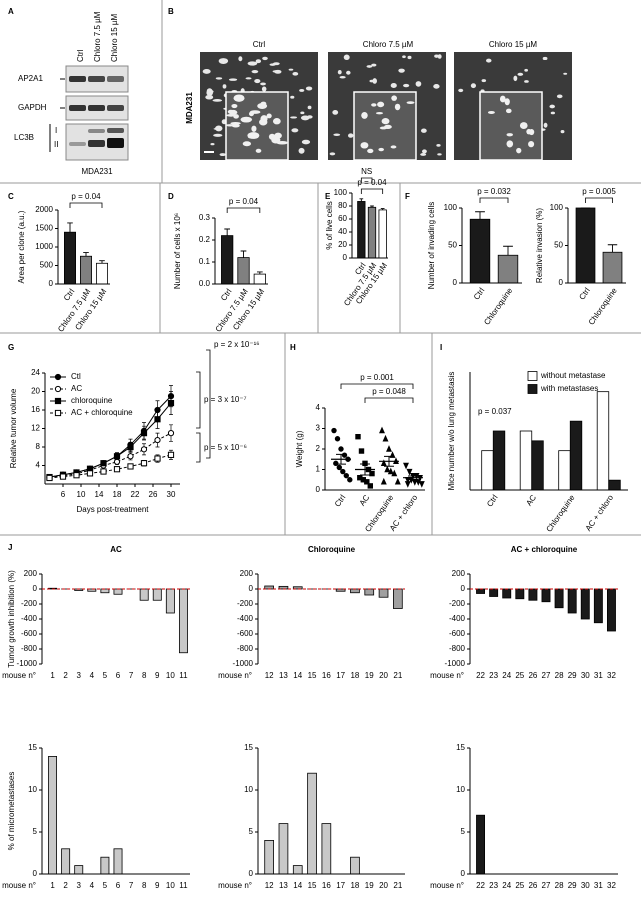  Describe the element at coordinates (44, 228) in the screenshot. I see `y-tick-label: 1500` at that location.